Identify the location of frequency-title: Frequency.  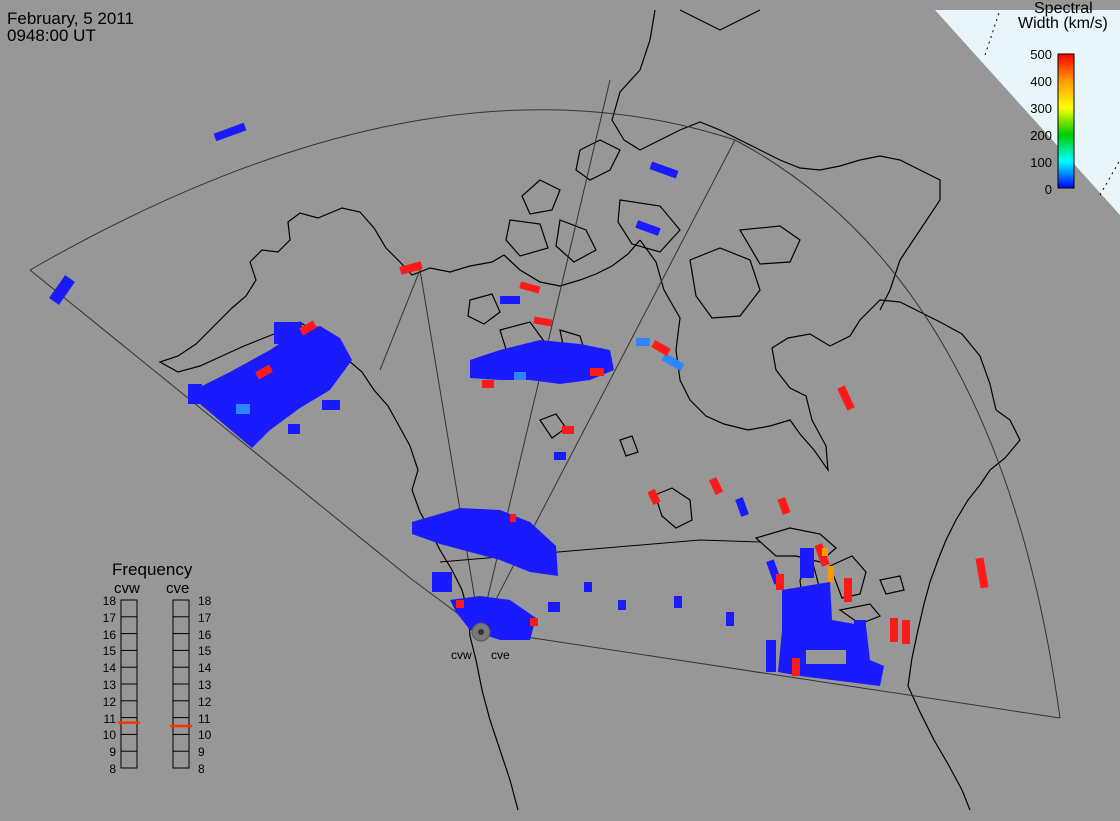
(152, 569).